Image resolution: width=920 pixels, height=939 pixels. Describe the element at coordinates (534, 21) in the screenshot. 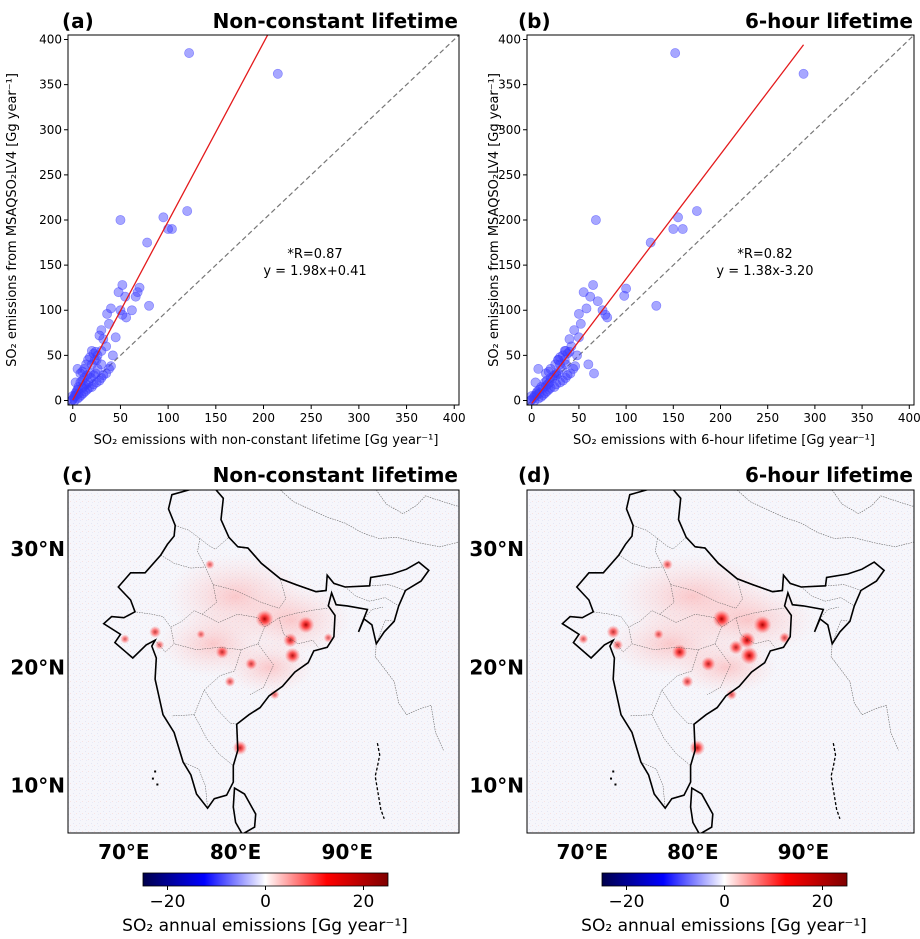

I see `panel-label: (b)` at that location.